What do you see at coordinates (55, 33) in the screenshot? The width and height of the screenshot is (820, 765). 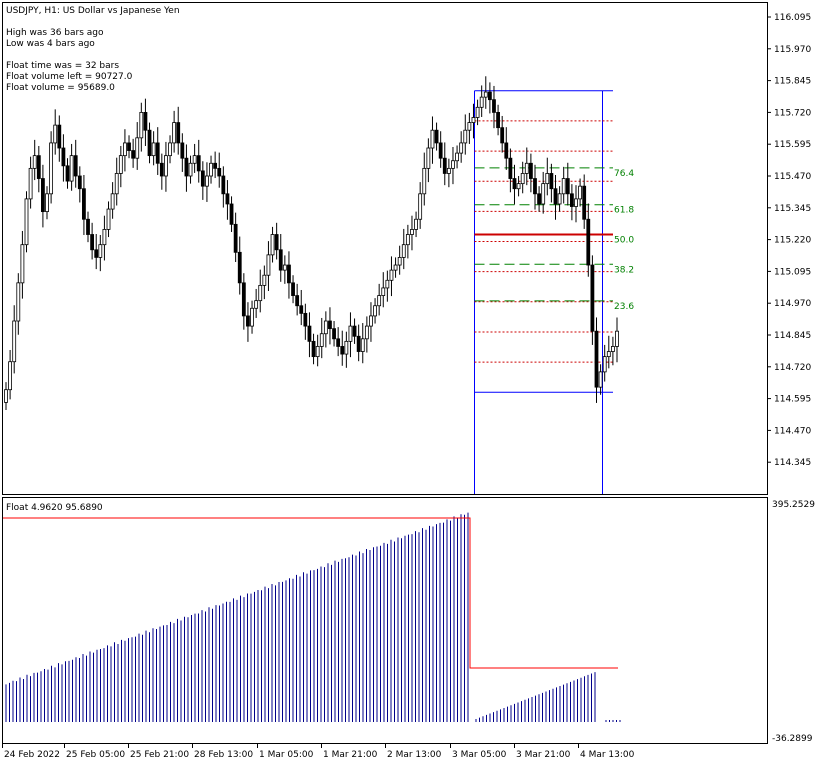 I see `info-line: High was 36 bars ago` at bounding box center [55, 33].